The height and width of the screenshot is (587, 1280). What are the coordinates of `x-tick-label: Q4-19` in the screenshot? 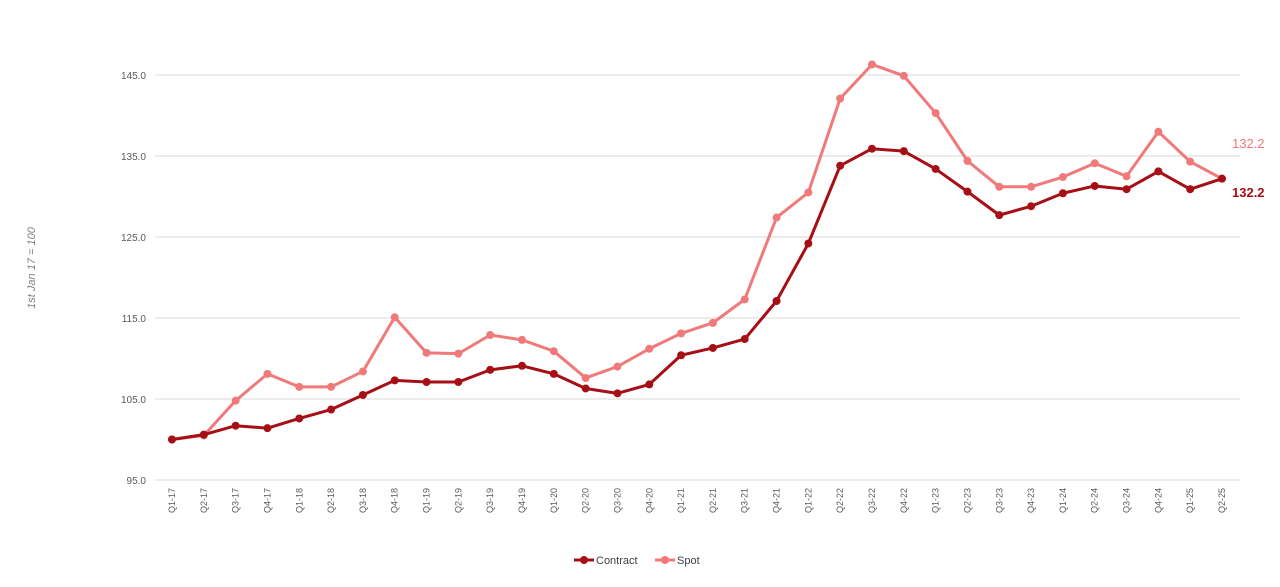 It's located at (522, 500).